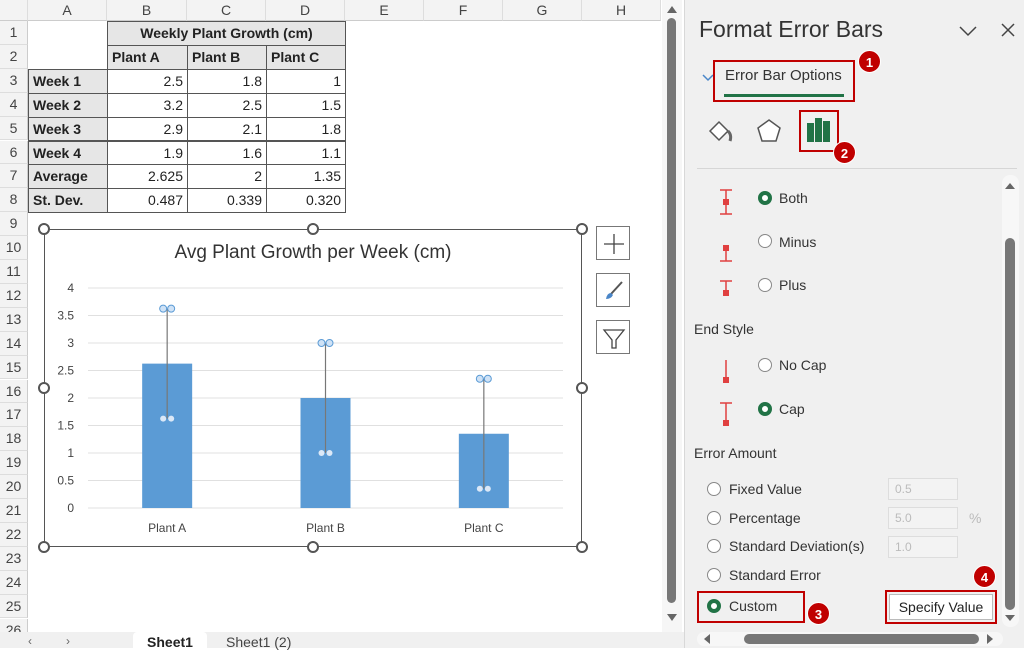  Describe the element at coordinates (14, 33) in the screenshot. I see `row-header-1: 1` at that location.